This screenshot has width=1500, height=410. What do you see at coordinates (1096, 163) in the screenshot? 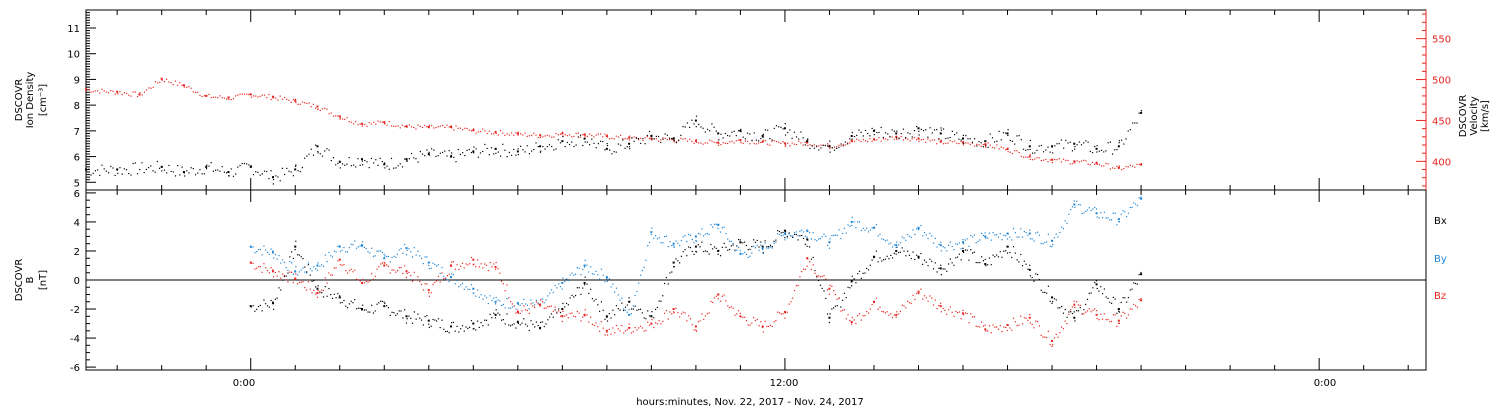
I see `velocity-point` at bounding box center [1096, 163].